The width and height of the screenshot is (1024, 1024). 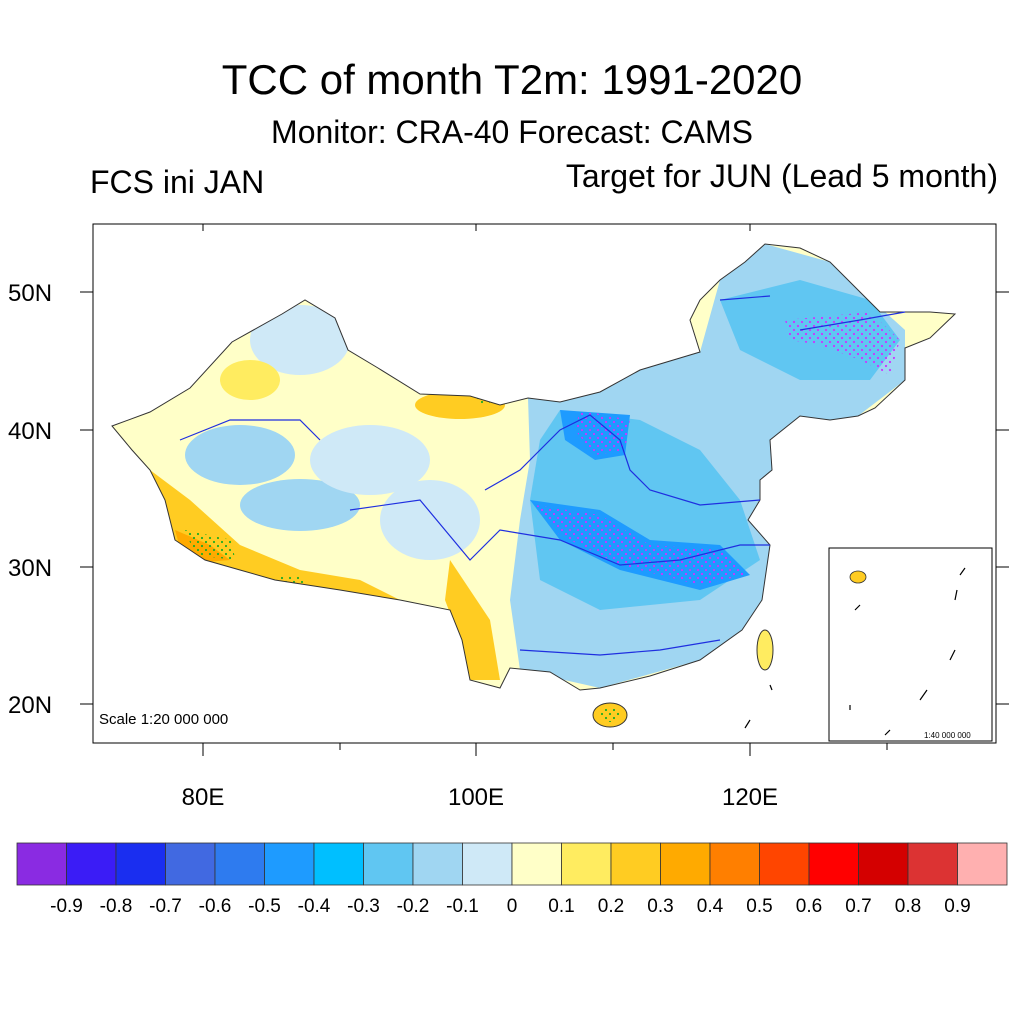 What do you see at coordinates (116, 906) in the screenshot?
I see `colorbar-label: -0.8` at bounding box center [116, 906].